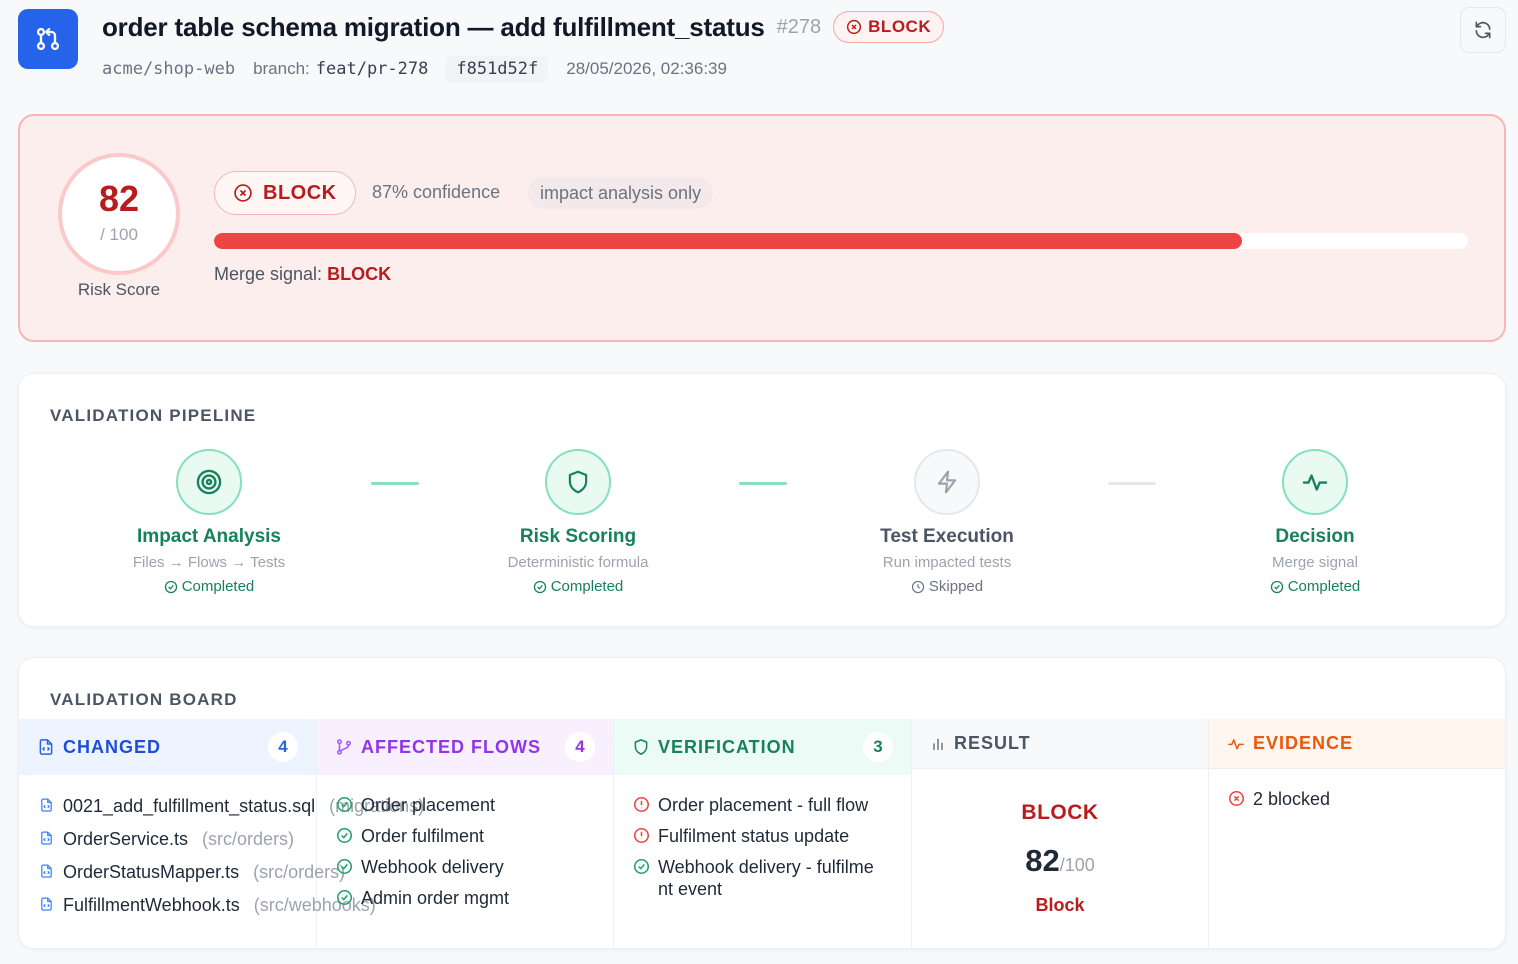 This screenshot has height=964, width=1518. What do you see at coordinates (119, 289) in the screenshot?
I see `risk-score-label: Risk Score` at bounding box center [119, 289].